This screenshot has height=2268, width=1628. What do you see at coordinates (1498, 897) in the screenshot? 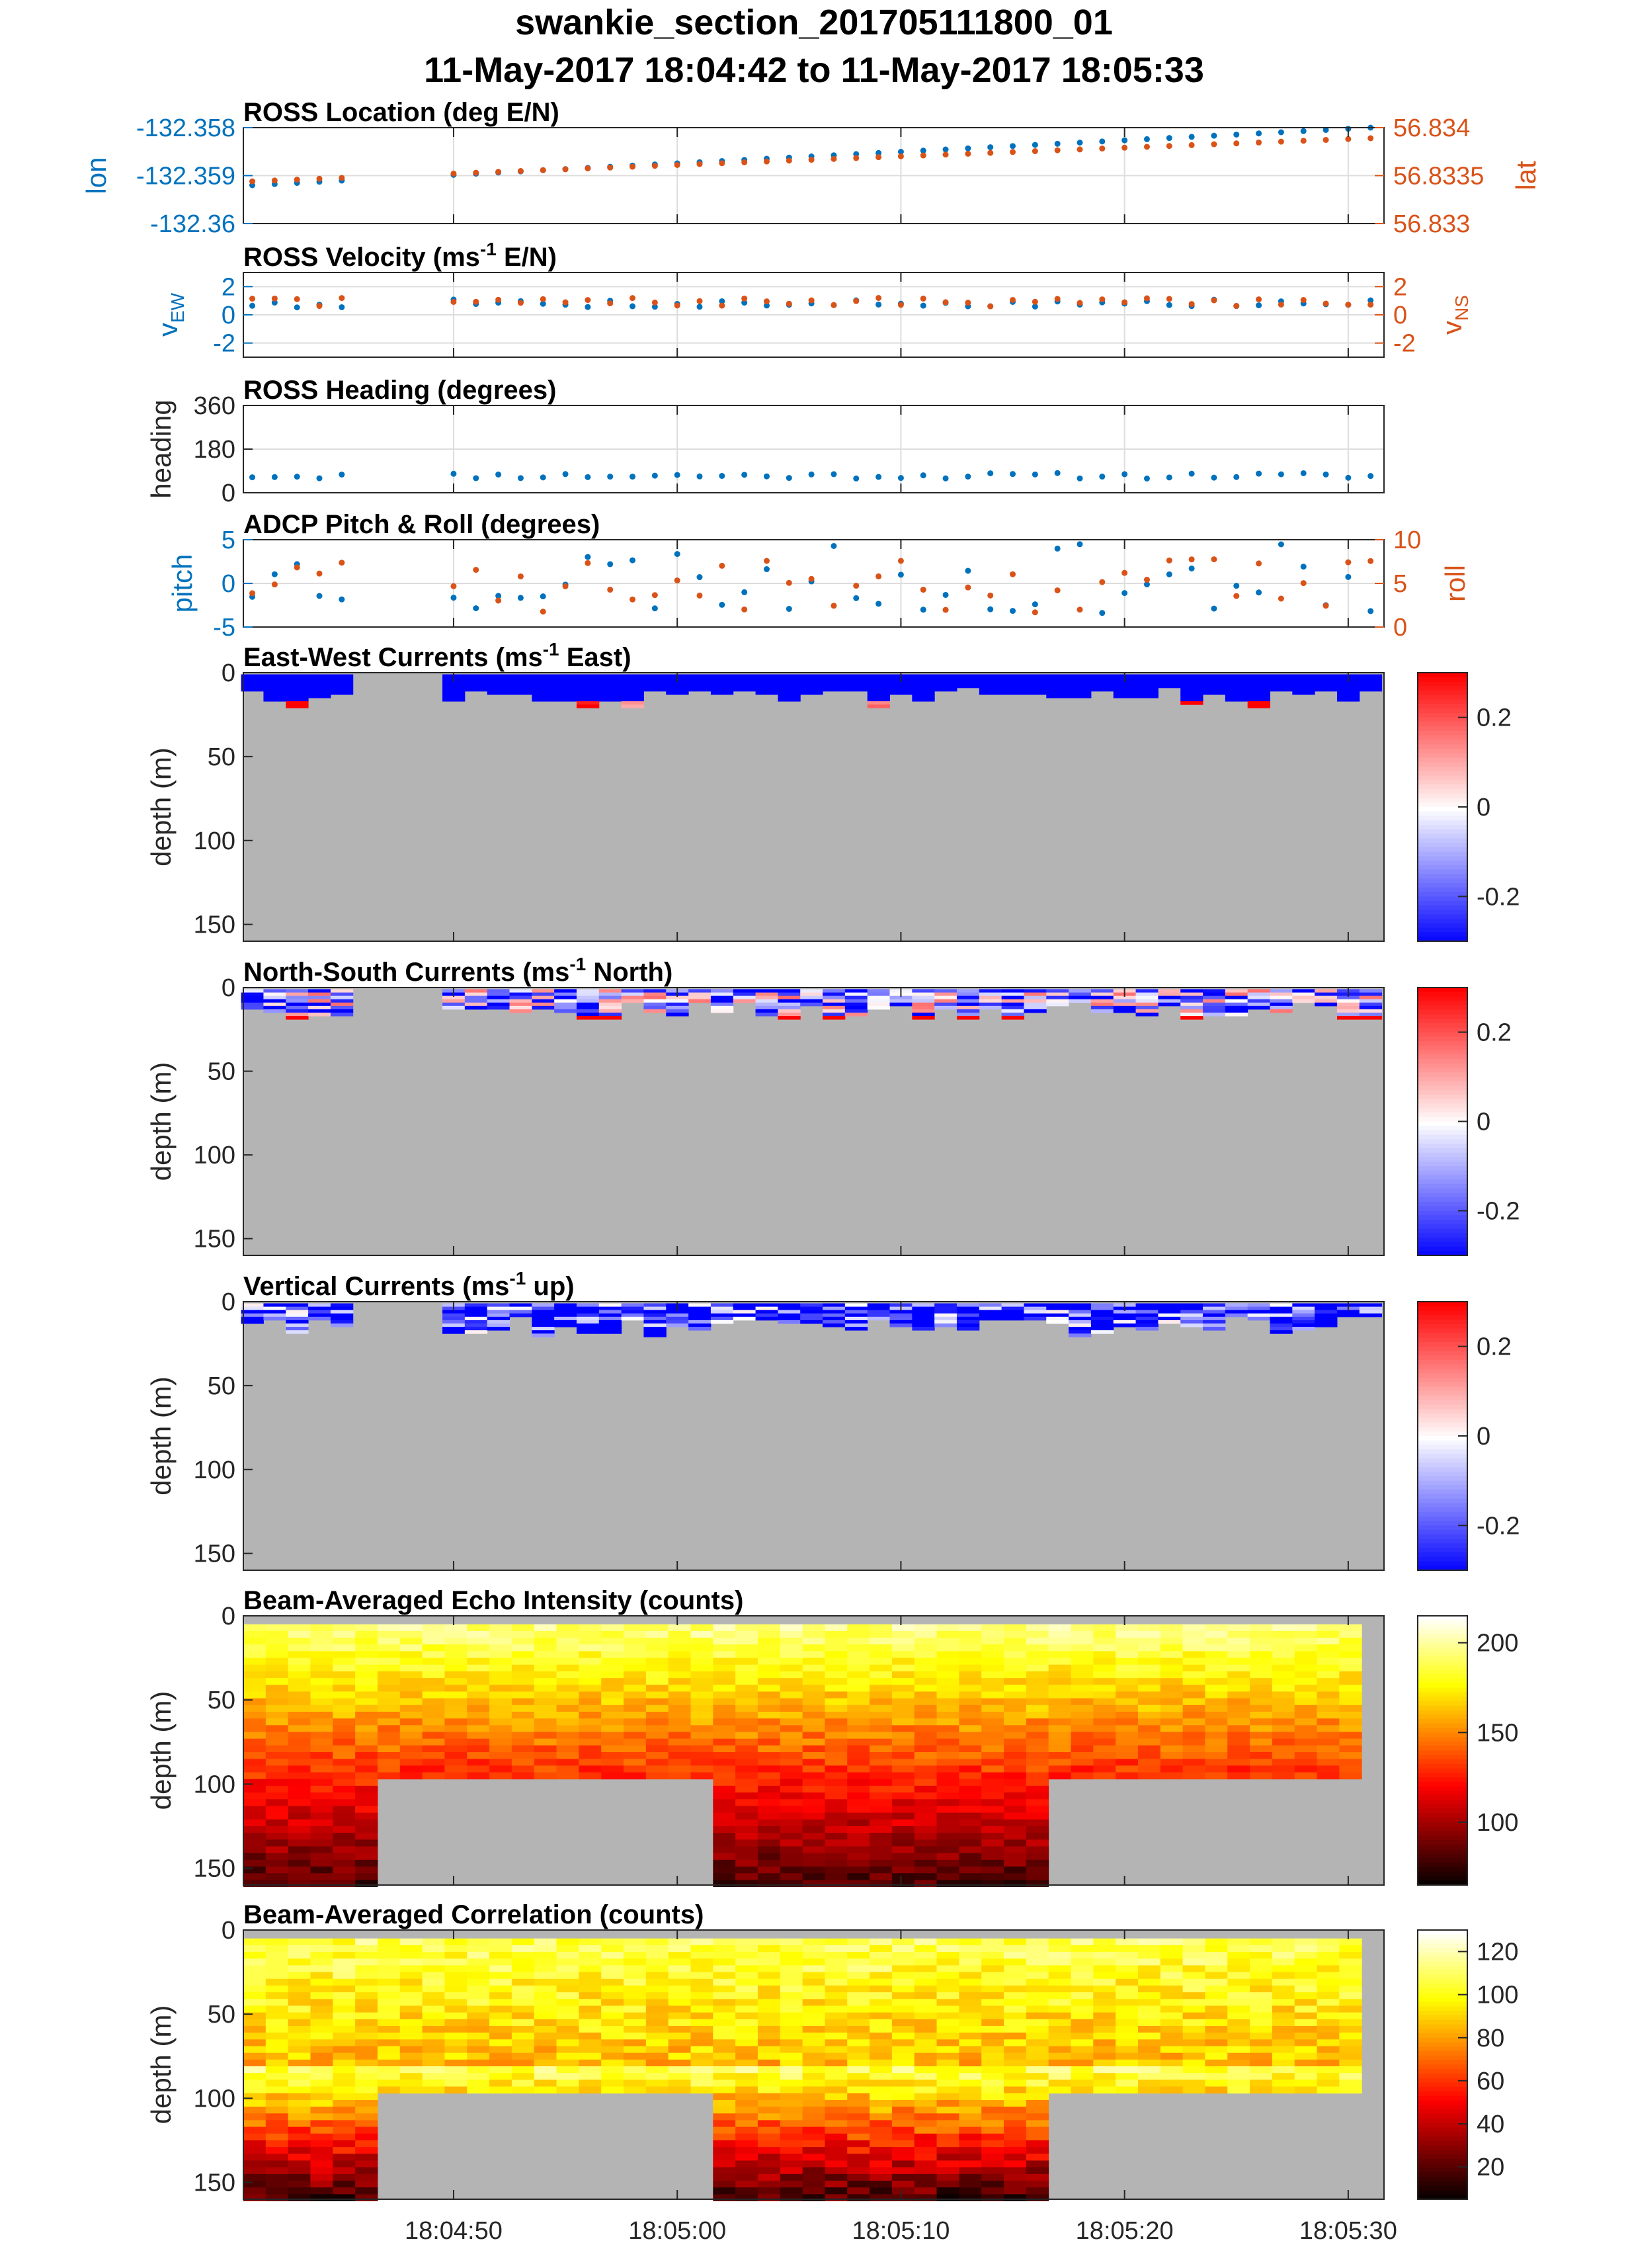
I see `colorbar-tick-label: -0.2` at bounding box center [1498, 897].